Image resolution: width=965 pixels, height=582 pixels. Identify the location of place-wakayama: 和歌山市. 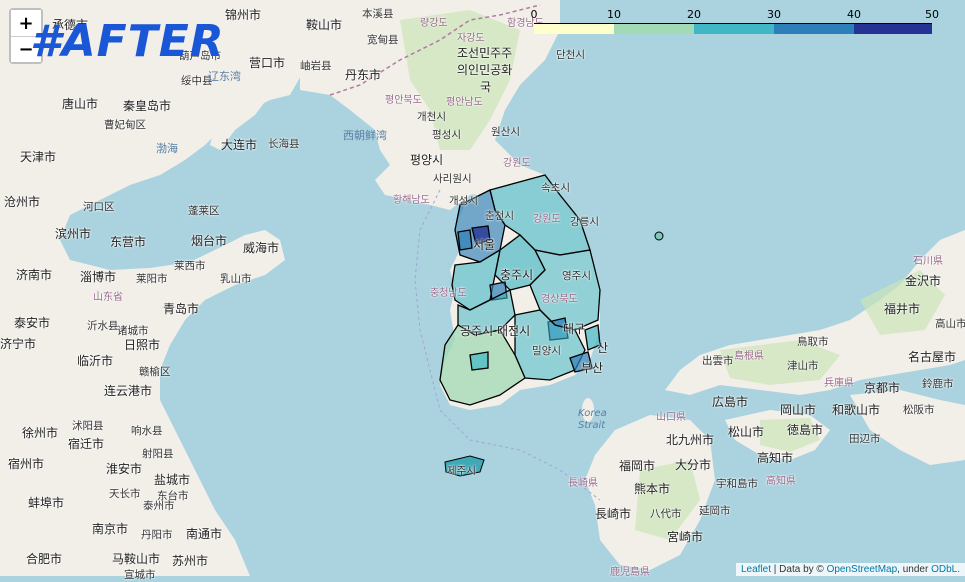
(856, 410).